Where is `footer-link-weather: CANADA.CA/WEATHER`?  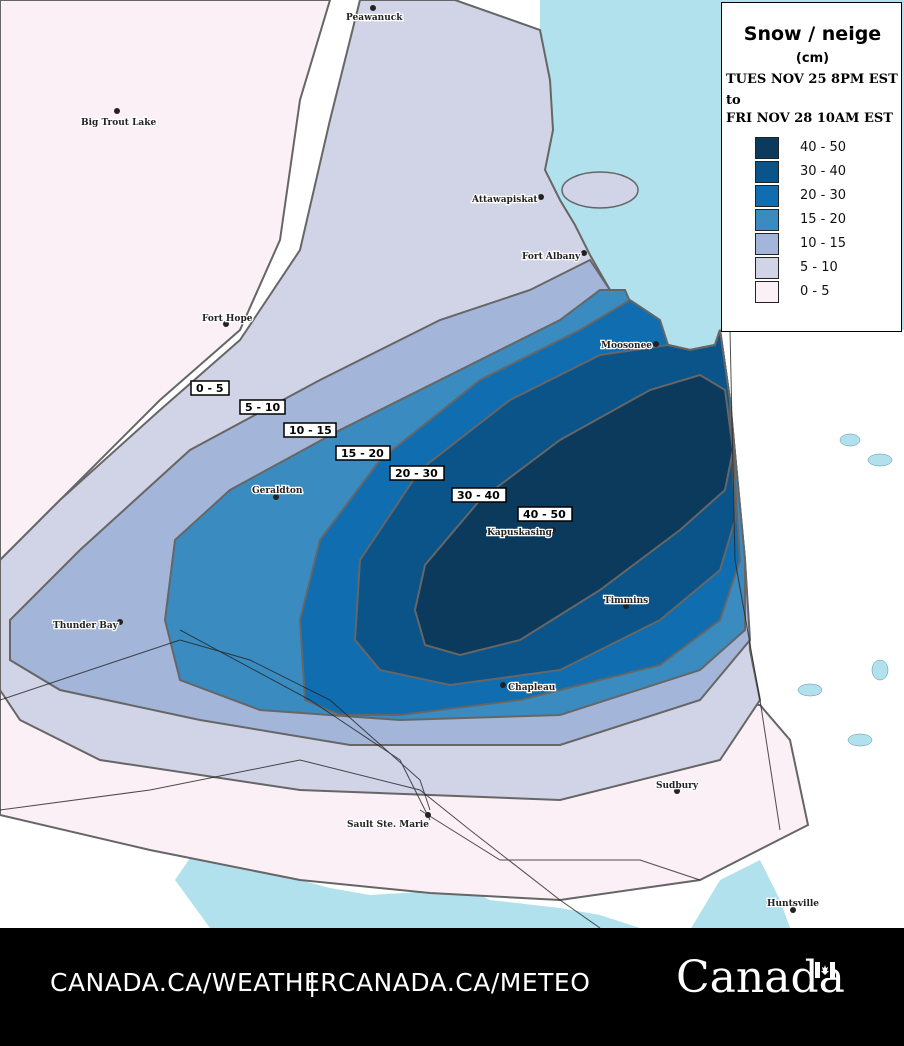
footer-link-weather: CANADA.CA/WEATHER is located at coordinates (194, 982).